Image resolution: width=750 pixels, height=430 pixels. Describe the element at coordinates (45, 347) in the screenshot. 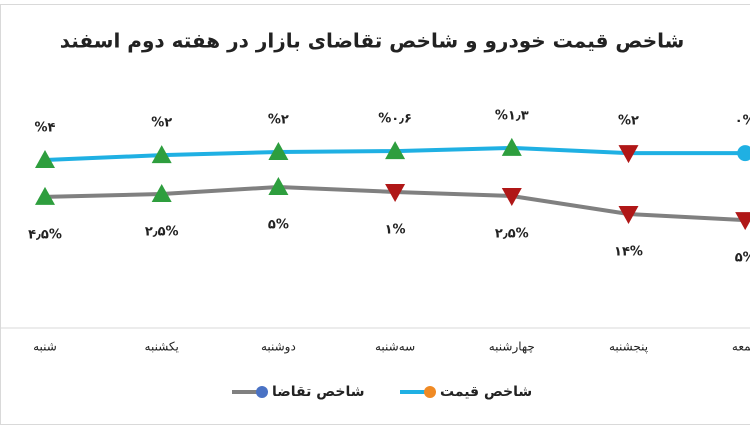

I see `x-tick-label: شنبه` at that location.